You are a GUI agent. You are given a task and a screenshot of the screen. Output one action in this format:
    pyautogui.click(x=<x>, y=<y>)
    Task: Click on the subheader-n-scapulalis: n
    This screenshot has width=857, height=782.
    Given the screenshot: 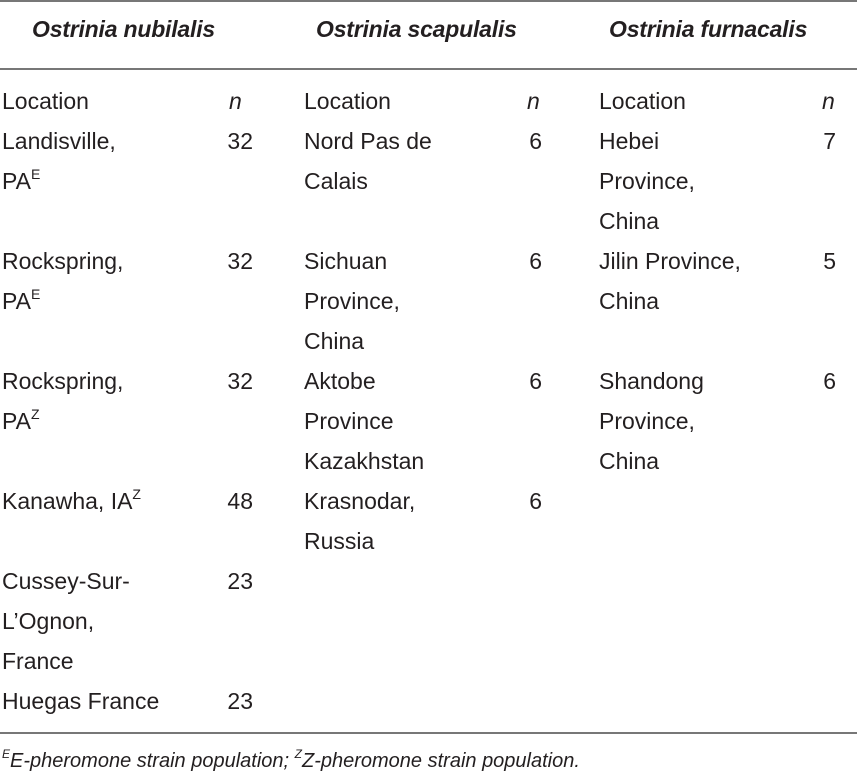 What is the action you would take?
    pyautogui.click(x=533, y=101)
    